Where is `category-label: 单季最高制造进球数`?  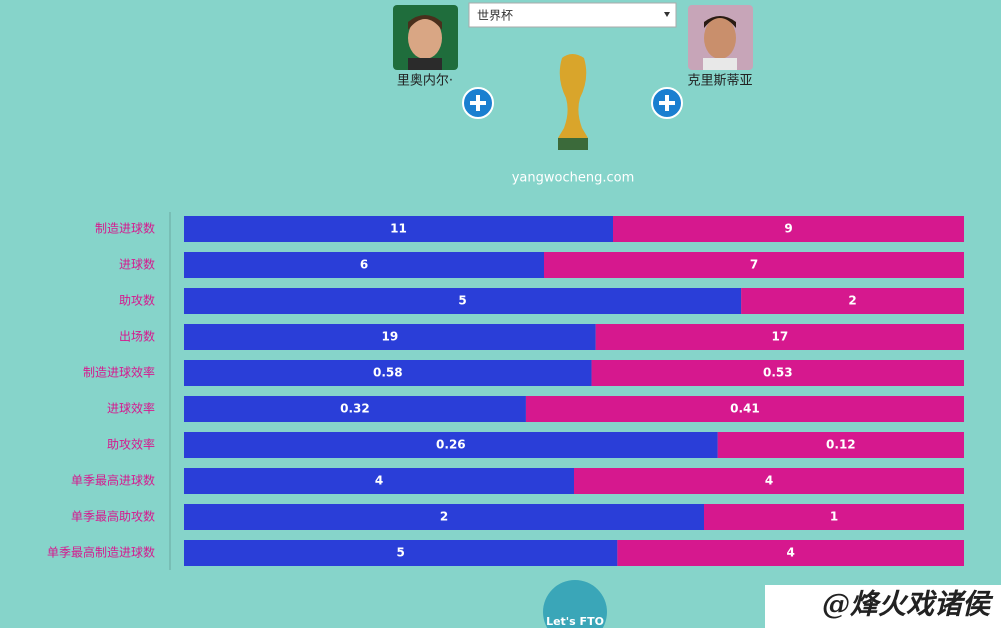 category-label: 单季最高制造进球数 is located at coordinates (101, 552).